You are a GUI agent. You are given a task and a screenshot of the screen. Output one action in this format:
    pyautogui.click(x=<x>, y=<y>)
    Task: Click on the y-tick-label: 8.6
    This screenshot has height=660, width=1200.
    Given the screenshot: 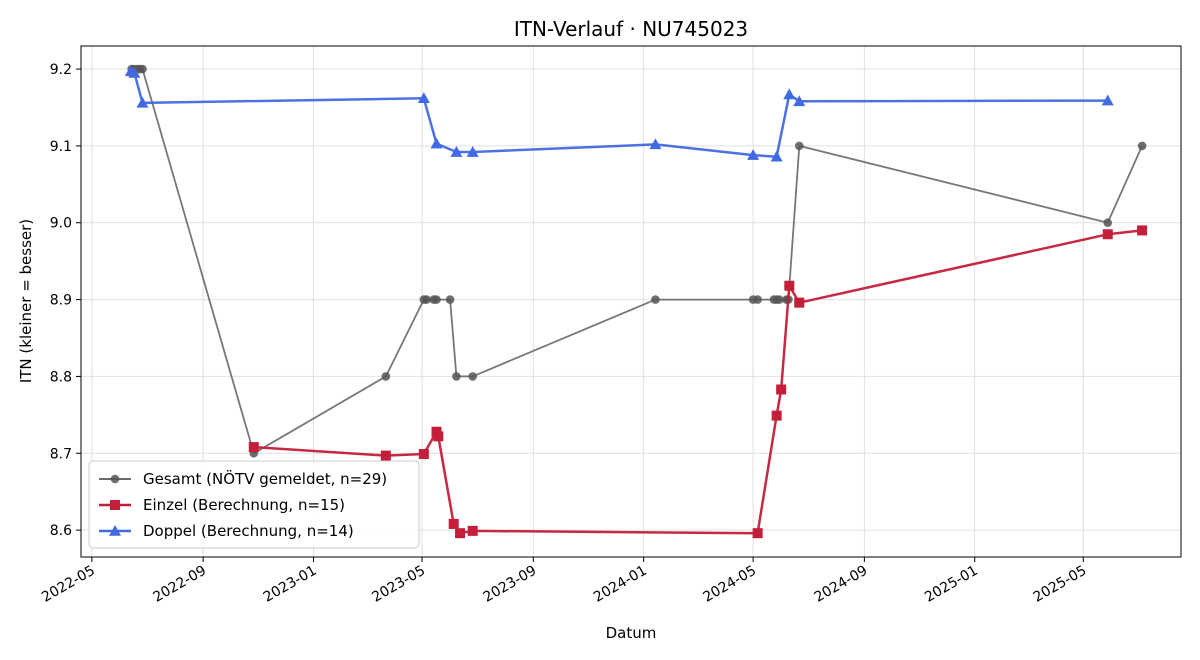 What is the action you would take?
    pyautogui.click(x=61, y=531)
    